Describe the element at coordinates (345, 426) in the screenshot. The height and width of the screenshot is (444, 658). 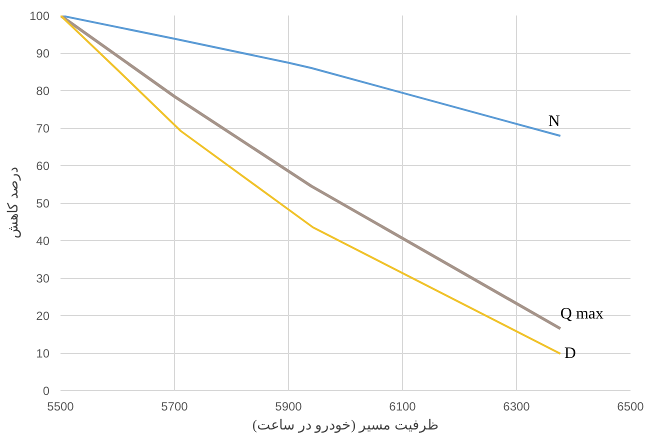
I see `x-axis-title: ظرفیت مسیر (خودرو در ساعت)` at that location.